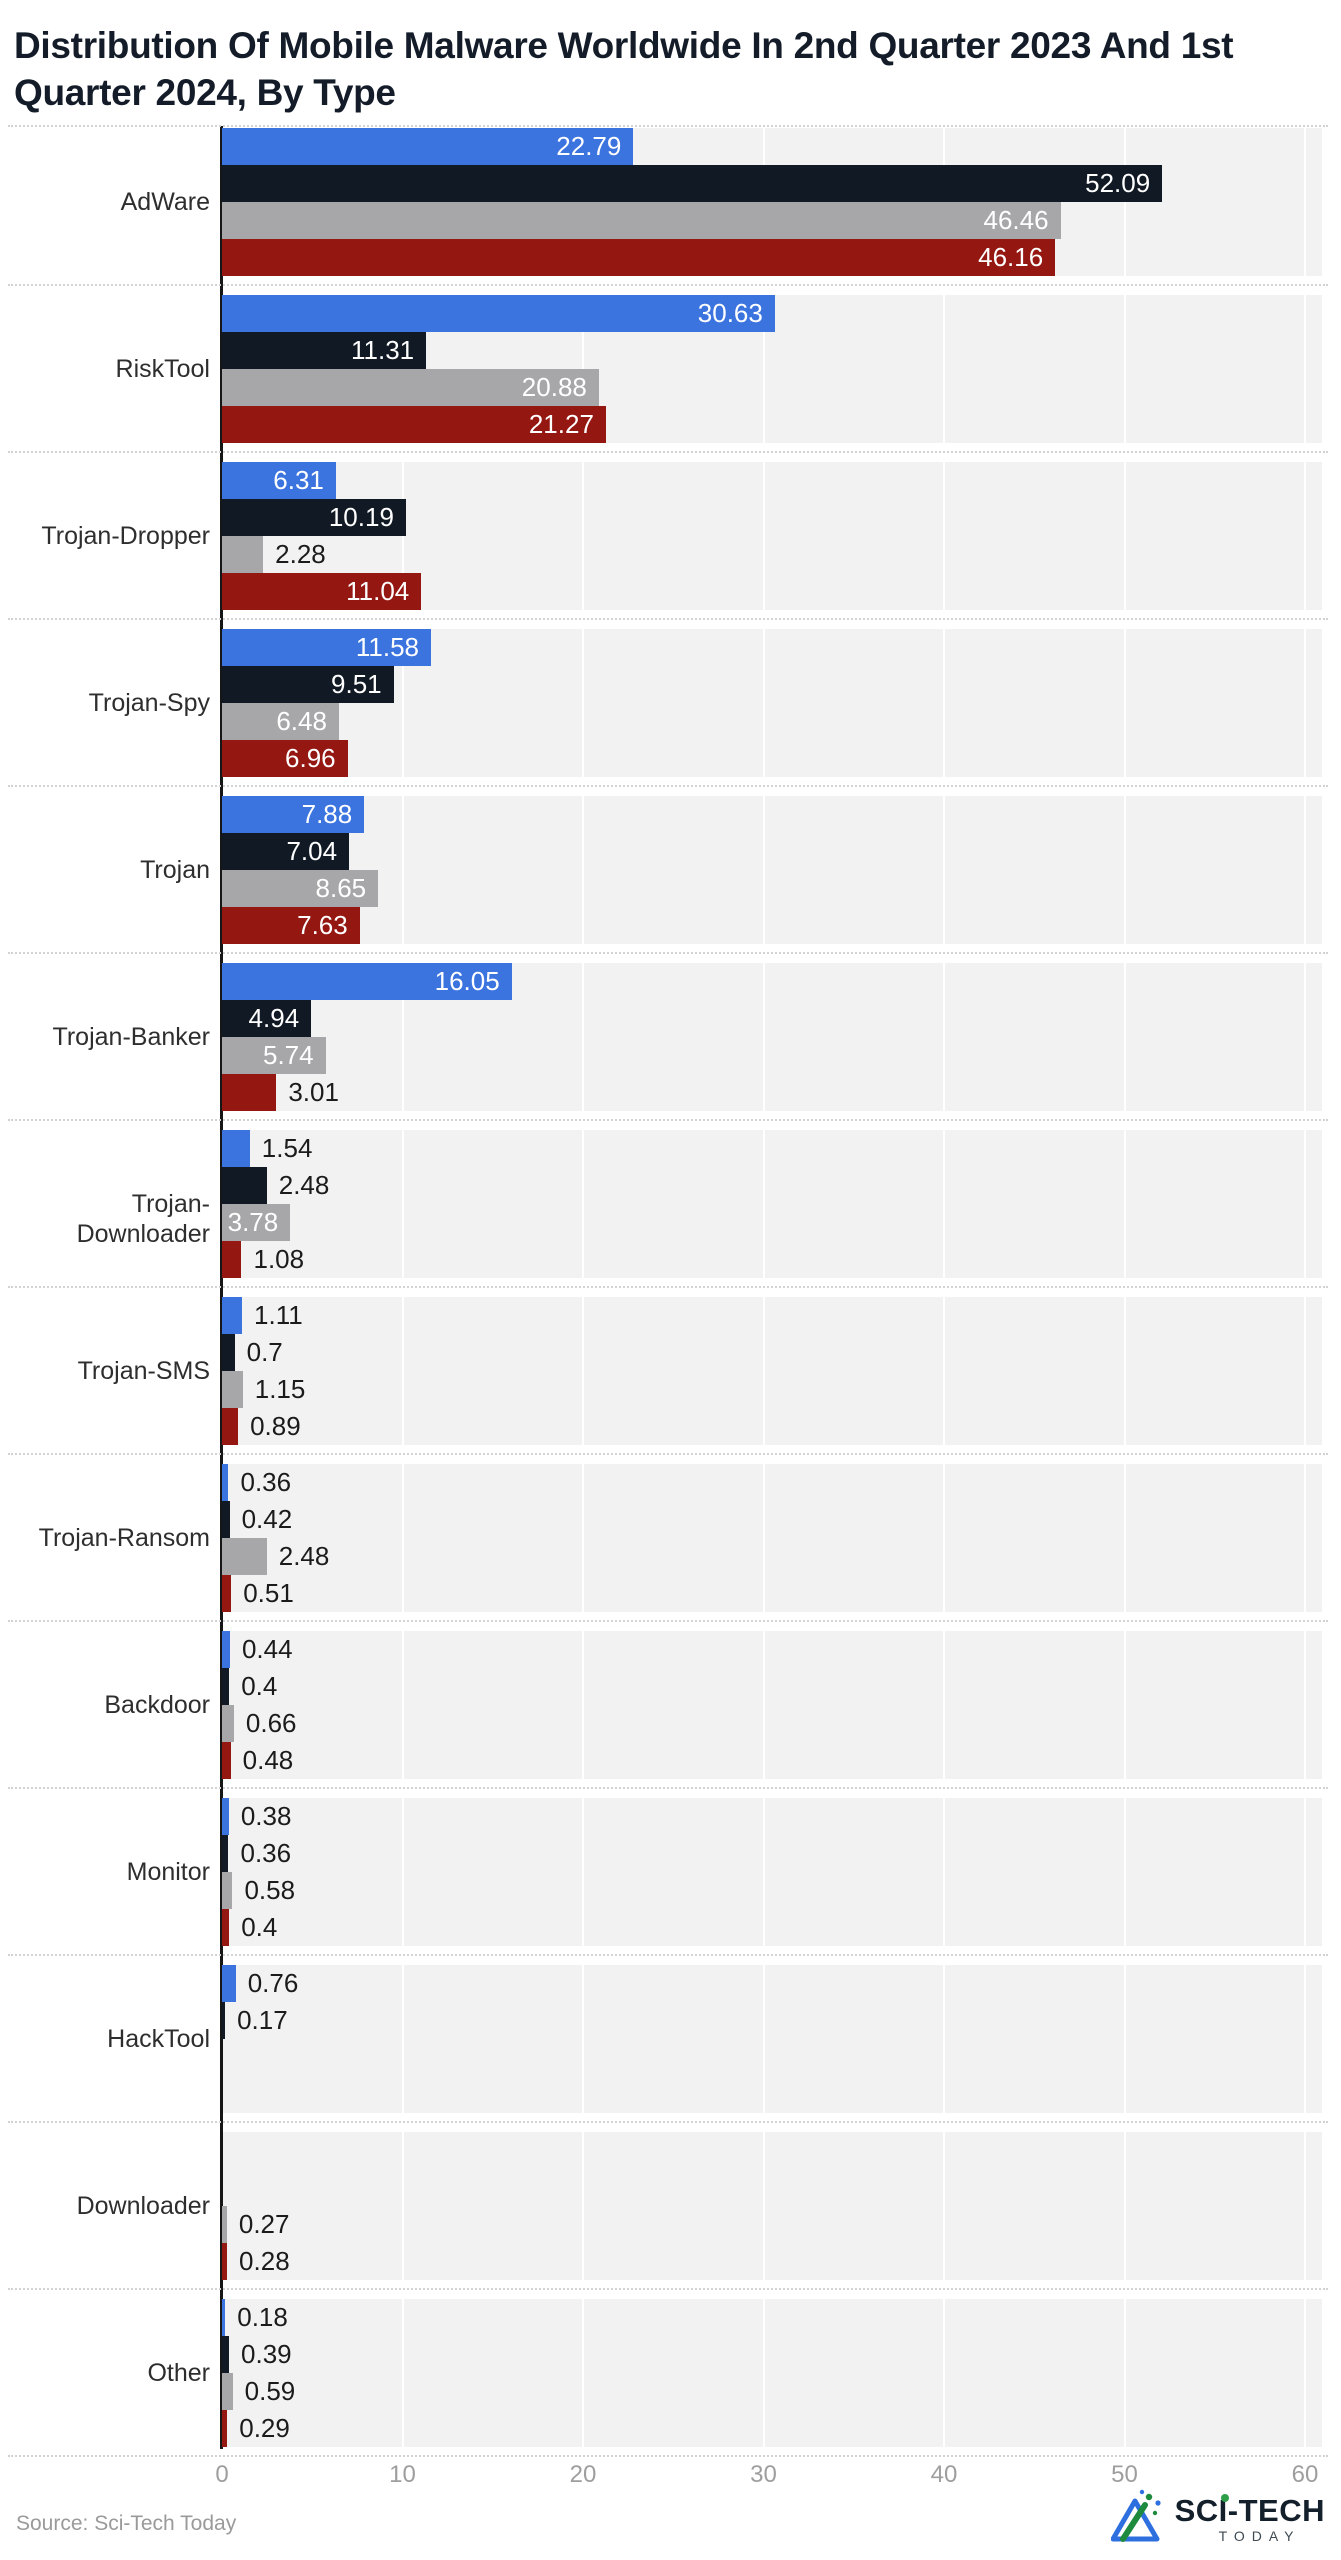 This screenshot has width=1341, height=2560. Describe the element at coordinates (165, 202) in the screenshot. I see `category-label: AdWare` at that location.